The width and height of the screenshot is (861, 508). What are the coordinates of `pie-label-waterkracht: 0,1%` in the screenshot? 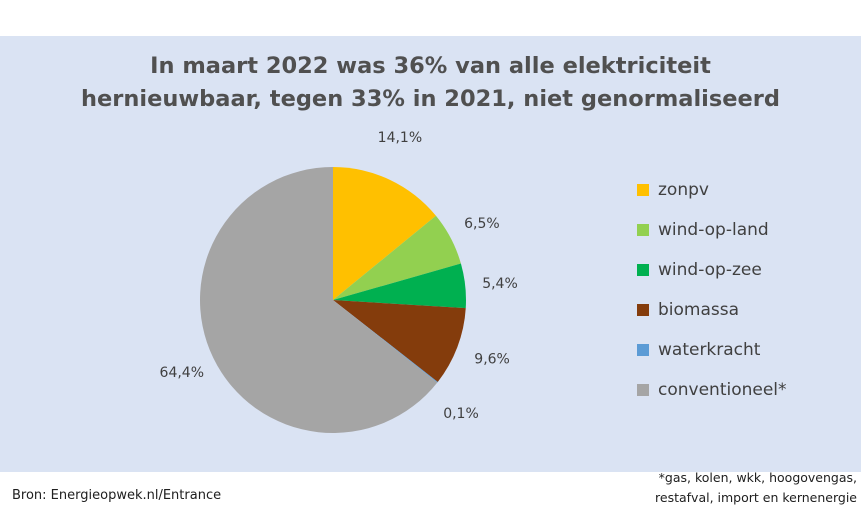 It's located at (461, 414).